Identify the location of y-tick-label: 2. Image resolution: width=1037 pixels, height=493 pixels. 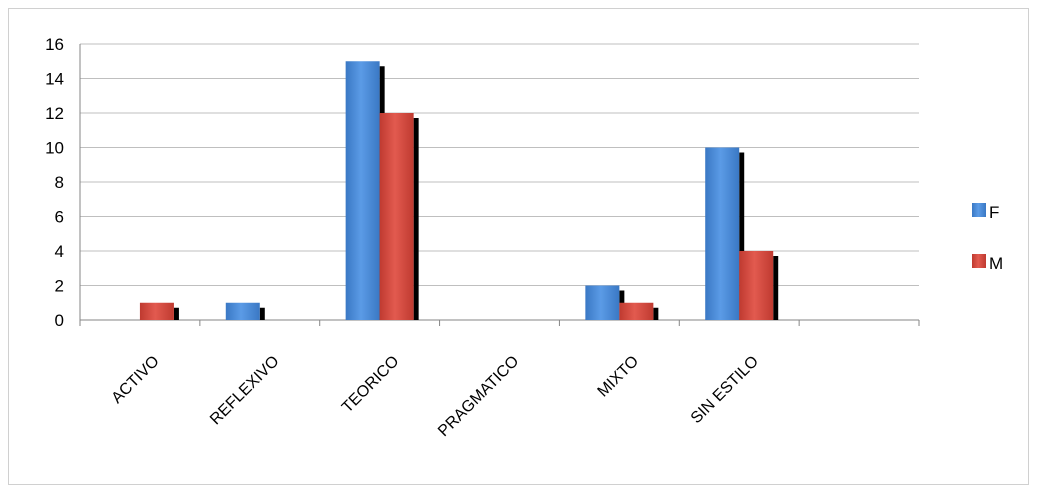
(59, 286).